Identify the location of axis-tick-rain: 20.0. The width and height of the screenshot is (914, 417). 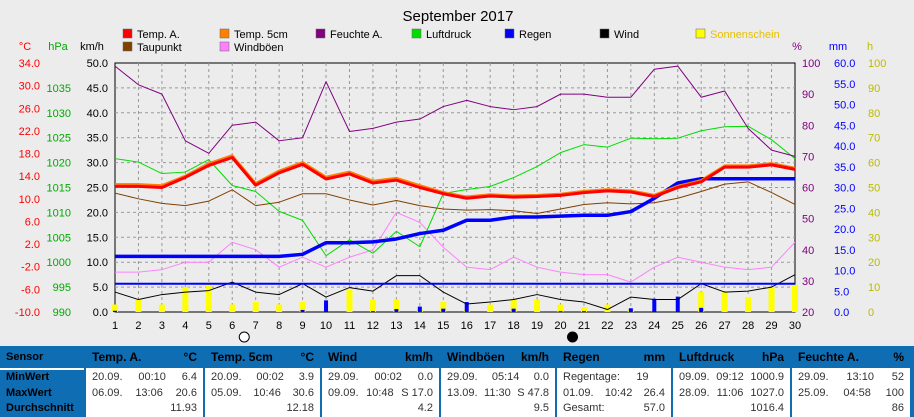
(844, 230).